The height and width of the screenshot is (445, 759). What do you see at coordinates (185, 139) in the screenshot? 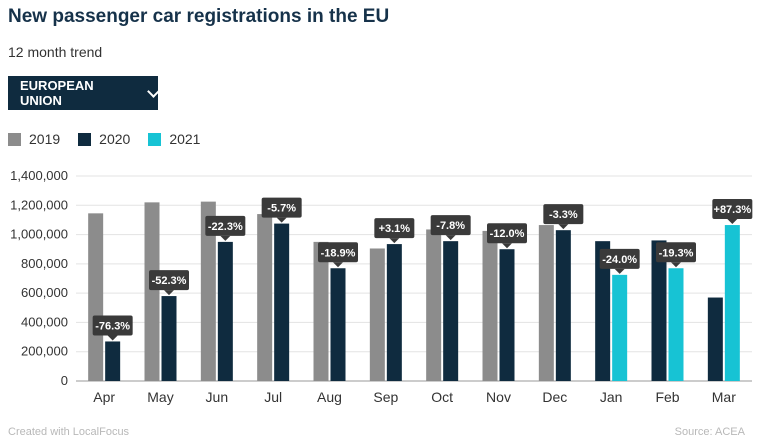
I see `legend-label-2021: 2021` at bounding box center [185, 139].